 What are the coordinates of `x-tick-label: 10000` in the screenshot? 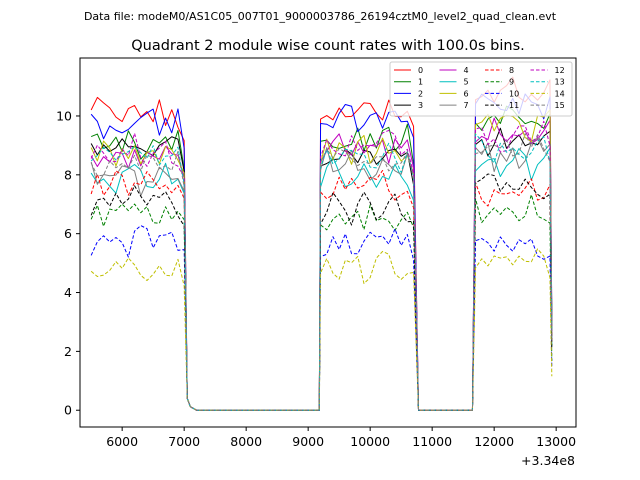 It's located at (370, 441).